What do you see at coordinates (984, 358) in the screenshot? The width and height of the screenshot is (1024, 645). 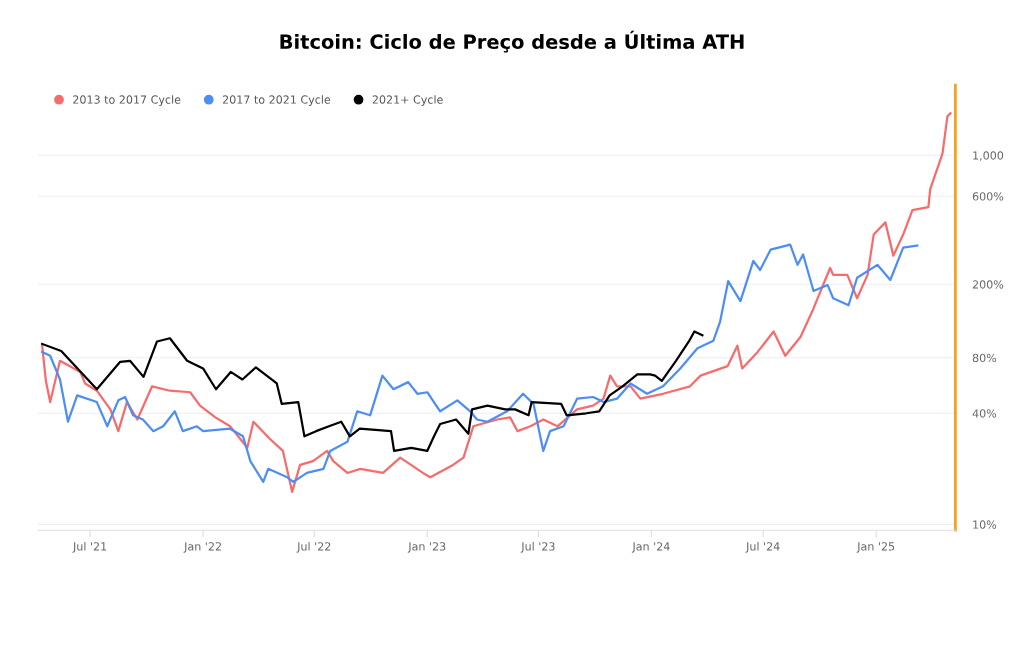 I see `y-tick-label: 80%` at bounding box center [984, 358].